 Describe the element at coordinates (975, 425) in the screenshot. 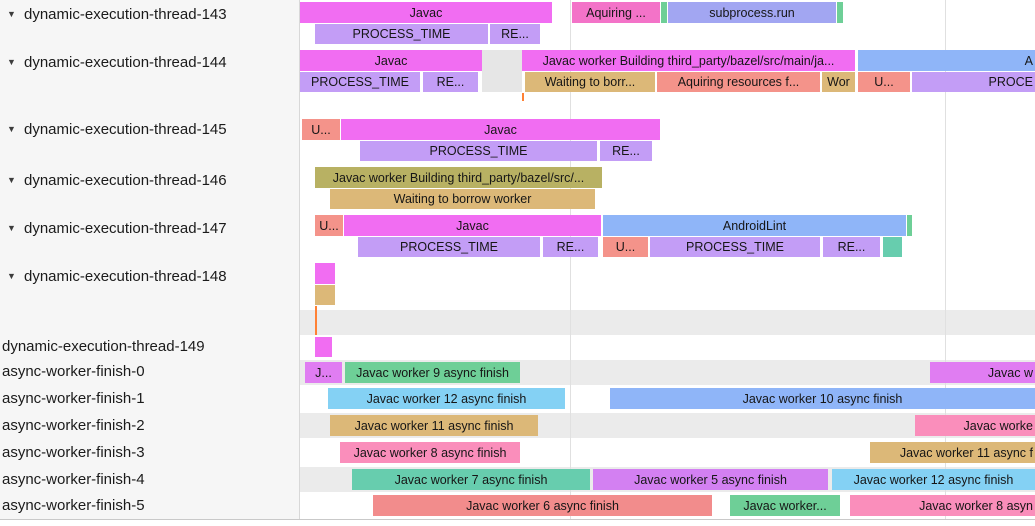

I see `trace-slice: Javac worke` at that location.